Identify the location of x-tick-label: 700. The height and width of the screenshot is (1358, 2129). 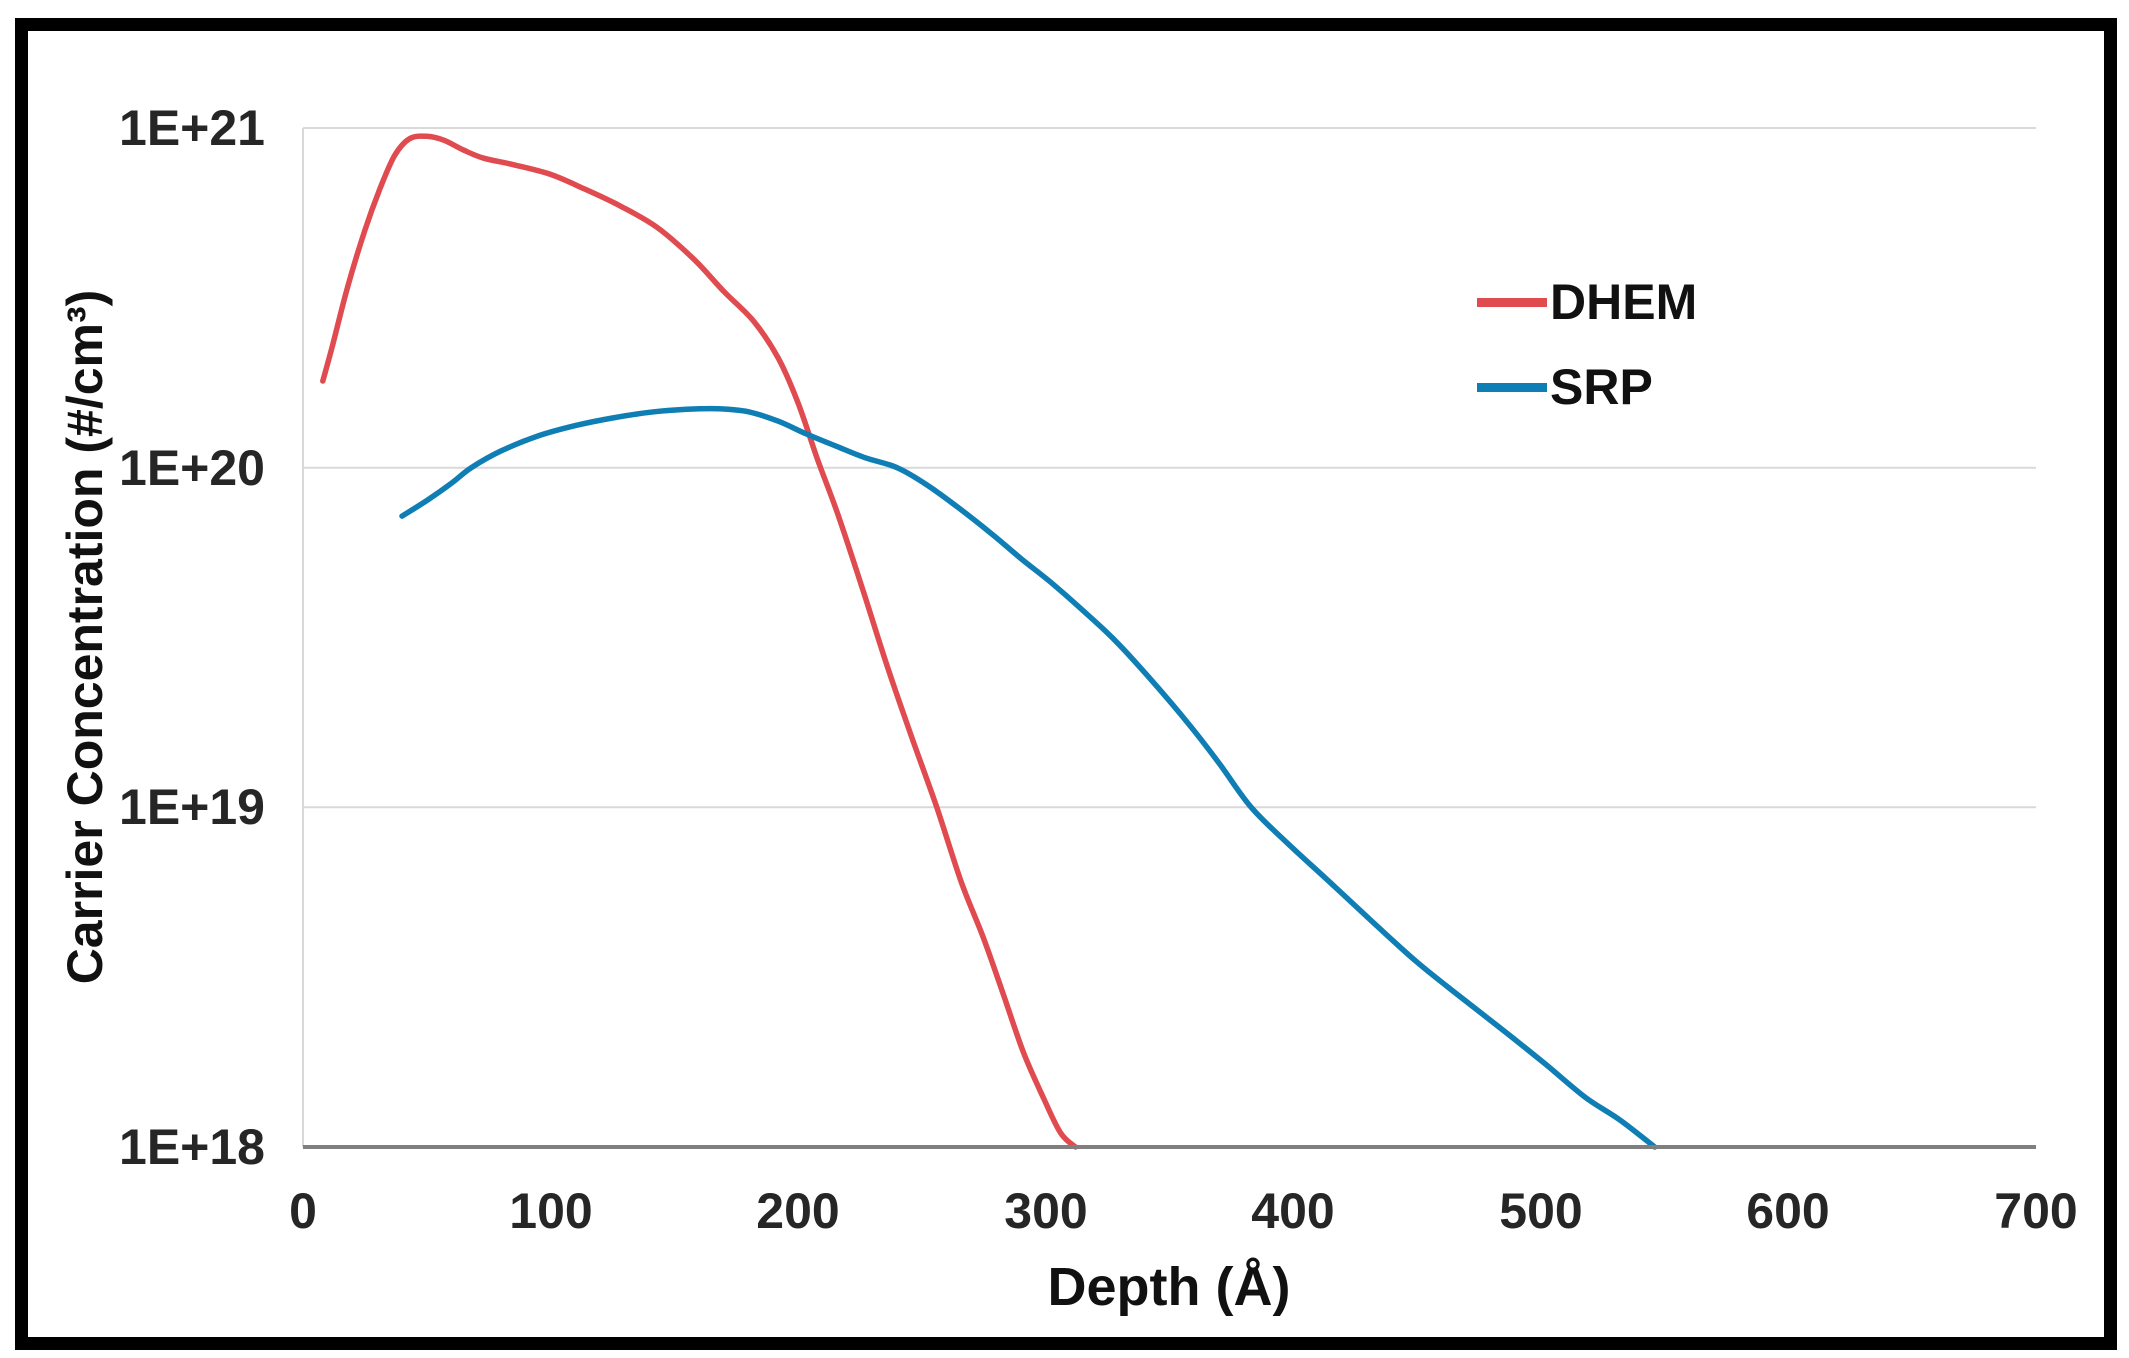
(2036, 1211).